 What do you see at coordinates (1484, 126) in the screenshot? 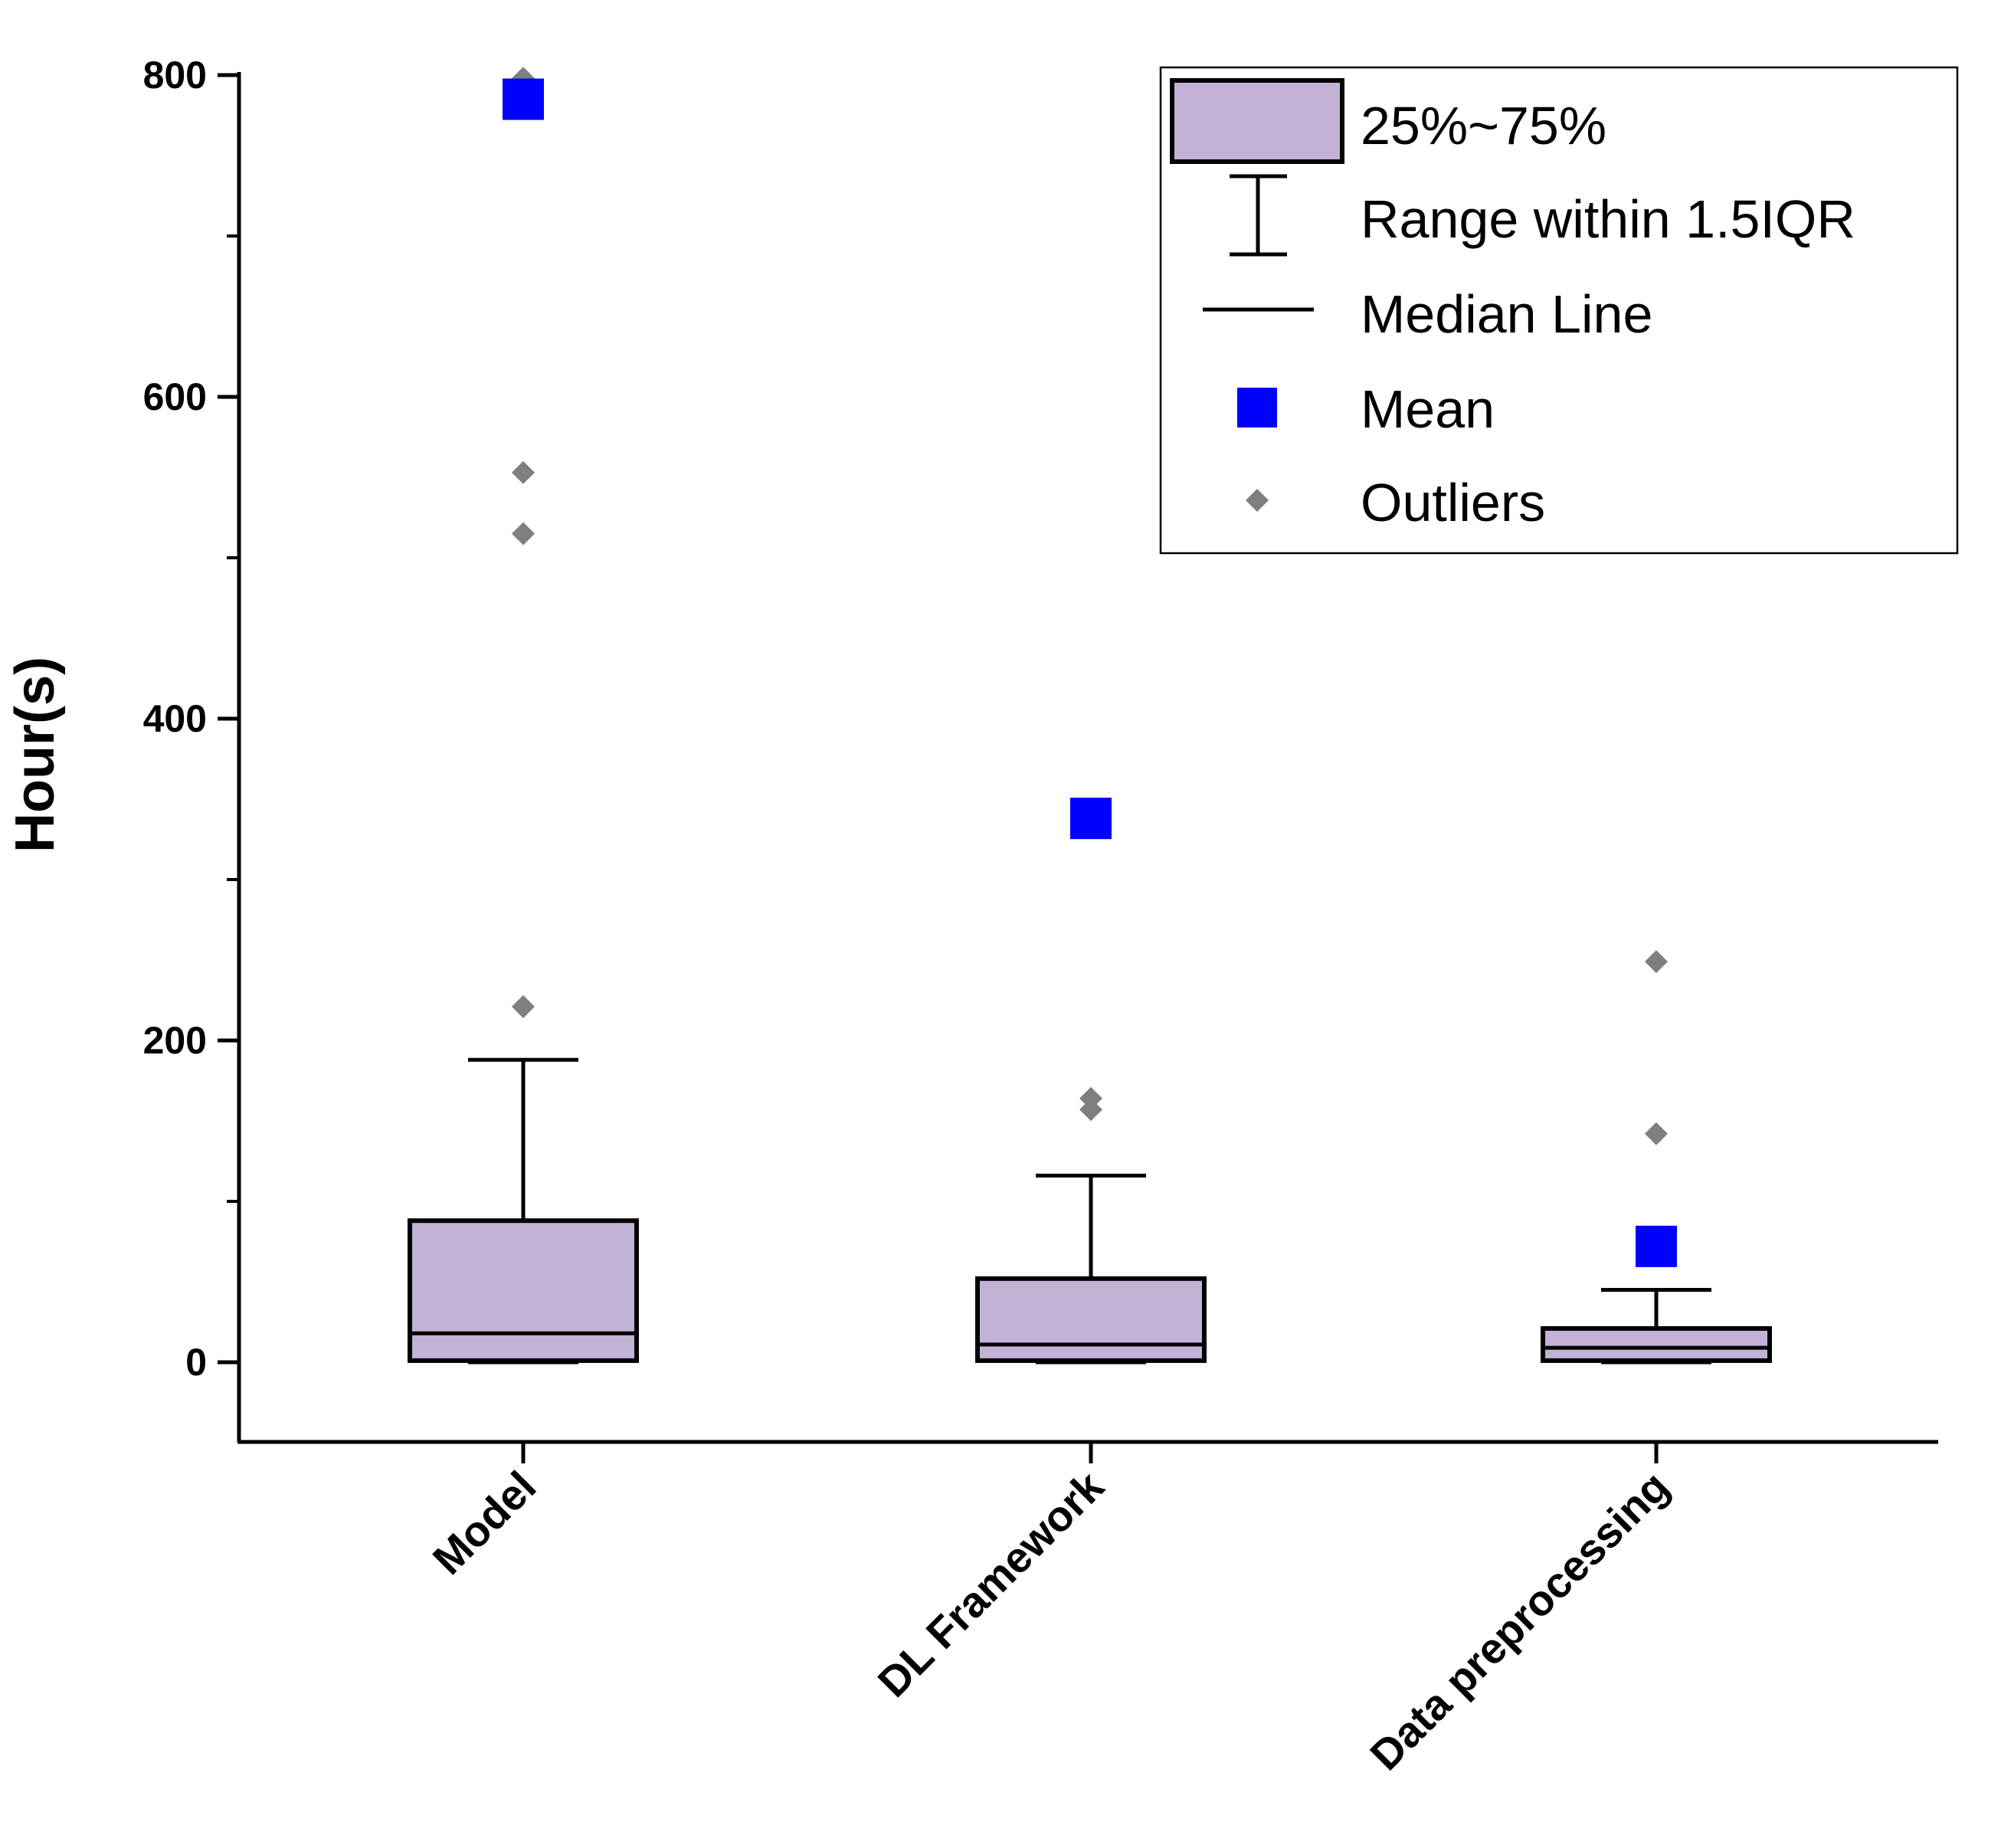
I see `legend-box-label: 25%~75%` at bounding box center [1484, 126].